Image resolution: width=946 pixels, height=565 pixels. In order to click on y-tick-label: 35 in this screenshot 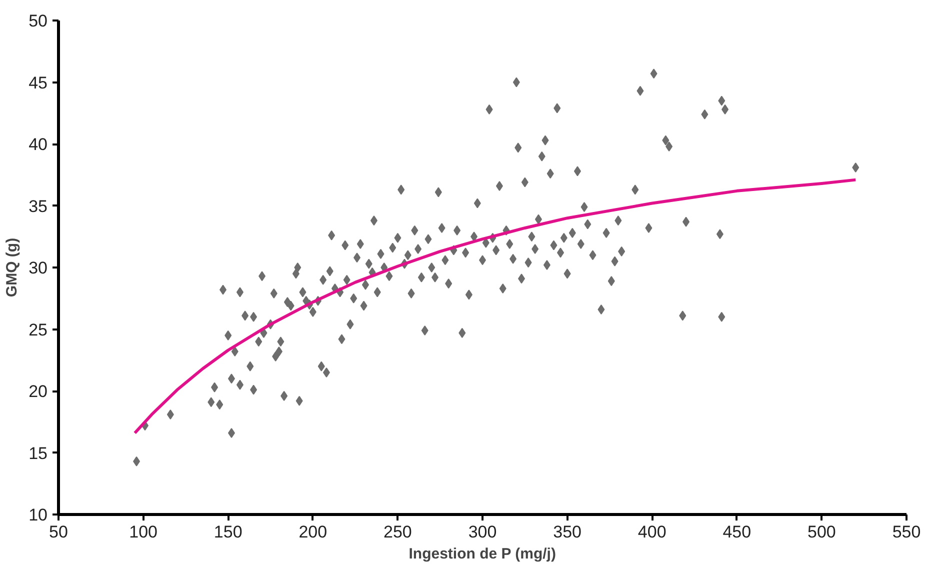, I will do `click(38, 206)`.